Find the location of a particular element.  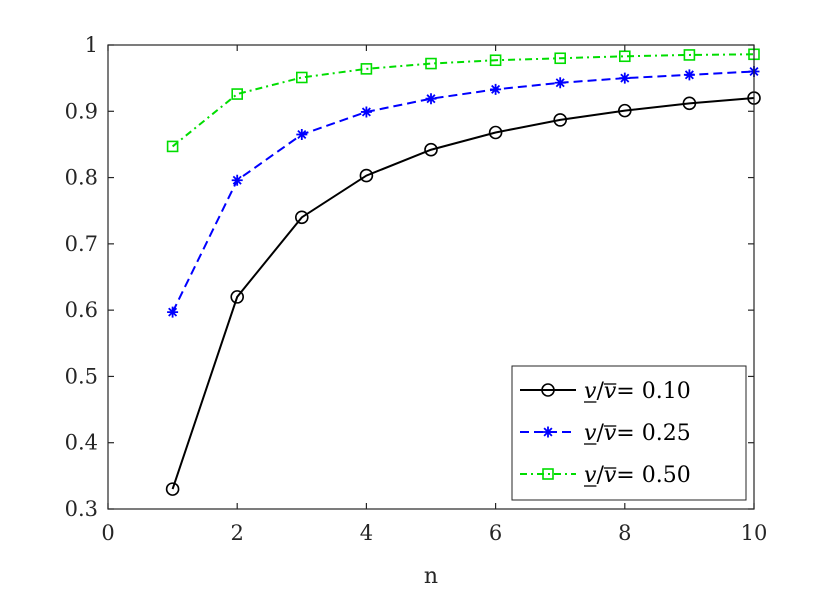

y-tick-label: 0.7 is located at coordinates (81, 244).